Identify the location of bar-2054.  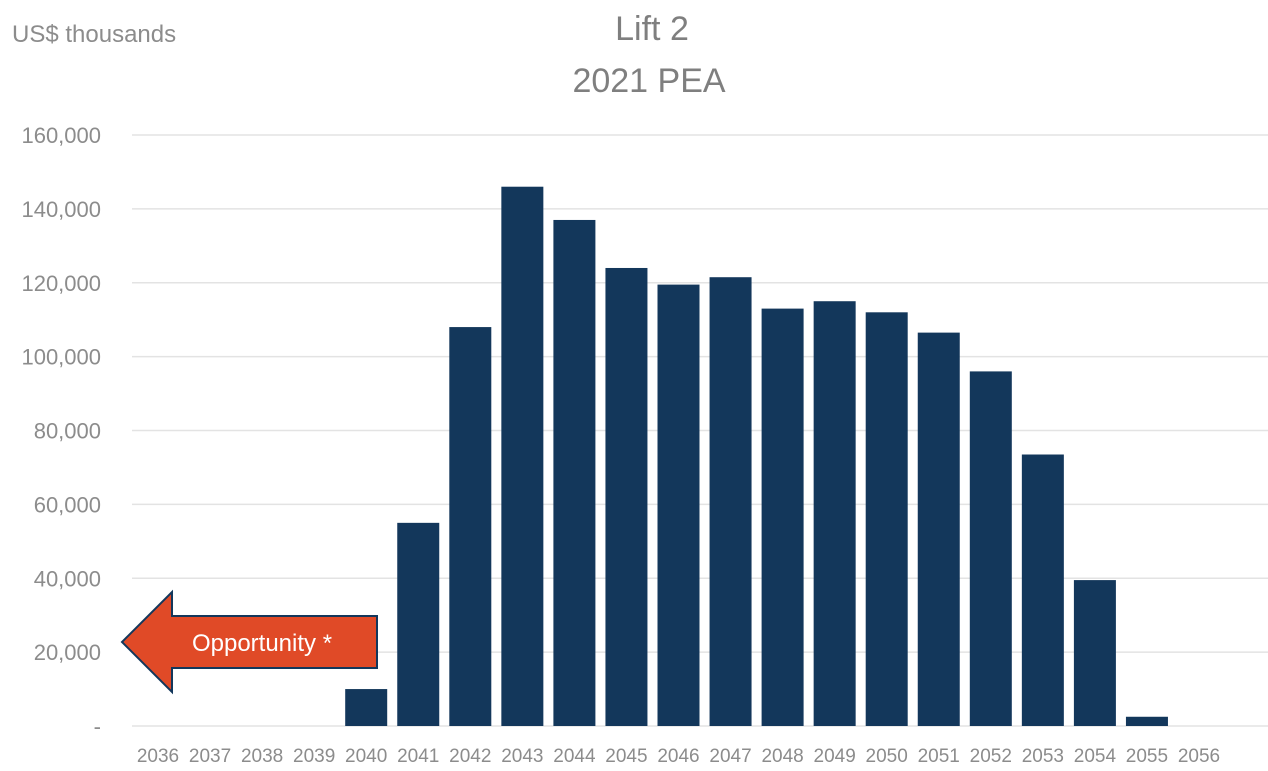
(1094, 653).